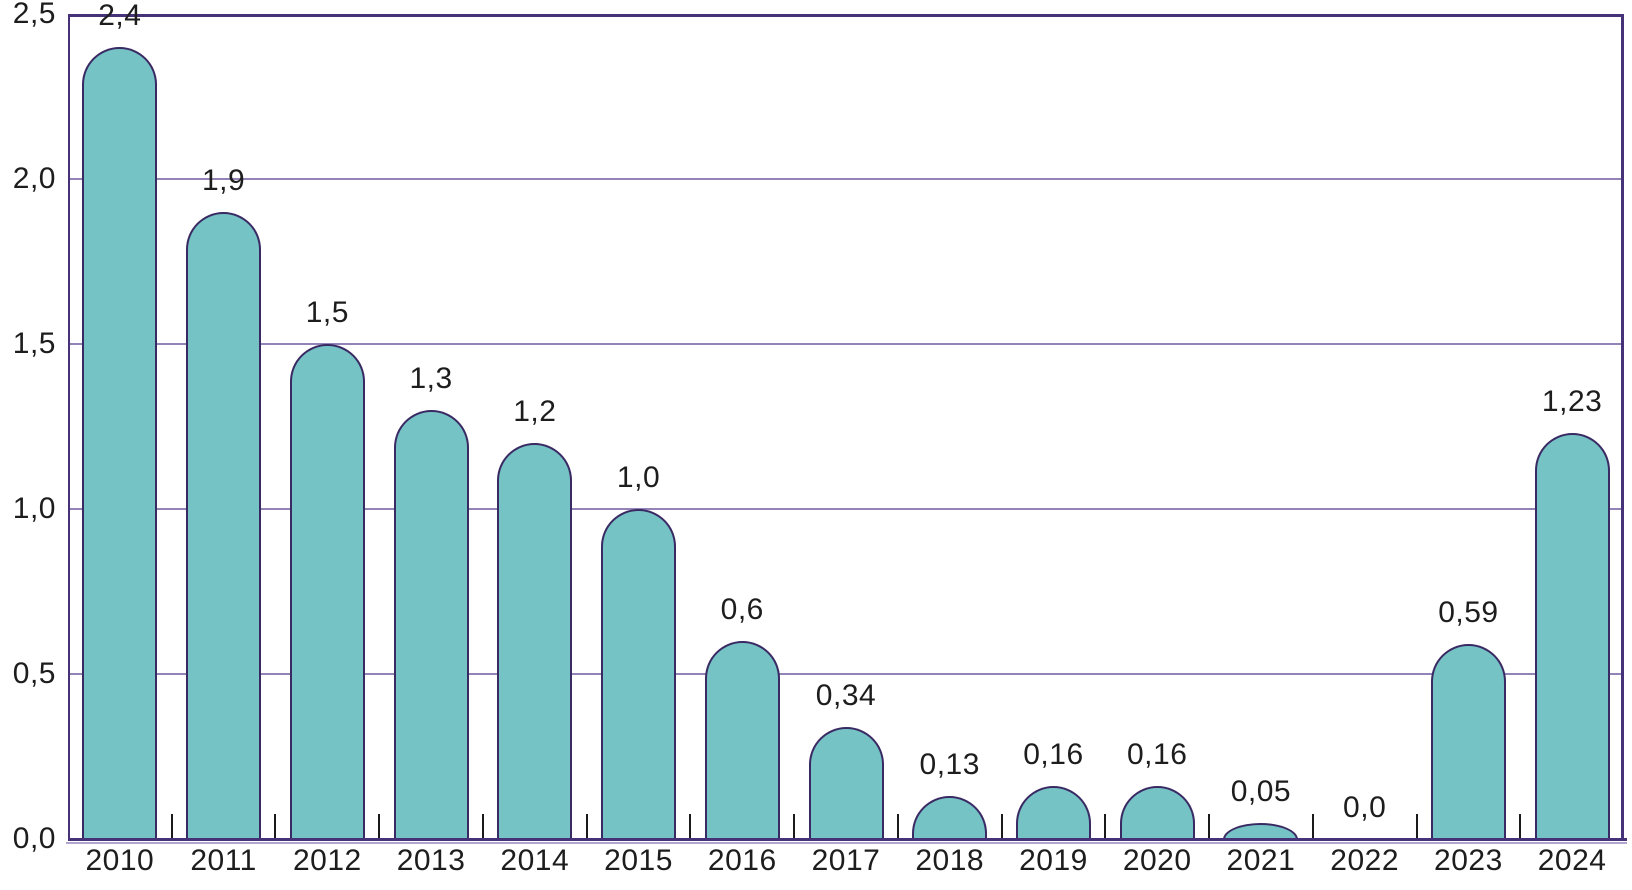 The width and height of the screenshot is (1632, 890). Describe the element at coordinates (1572, 402) in the screenshot. I see `value-label: 1,23` at that location.